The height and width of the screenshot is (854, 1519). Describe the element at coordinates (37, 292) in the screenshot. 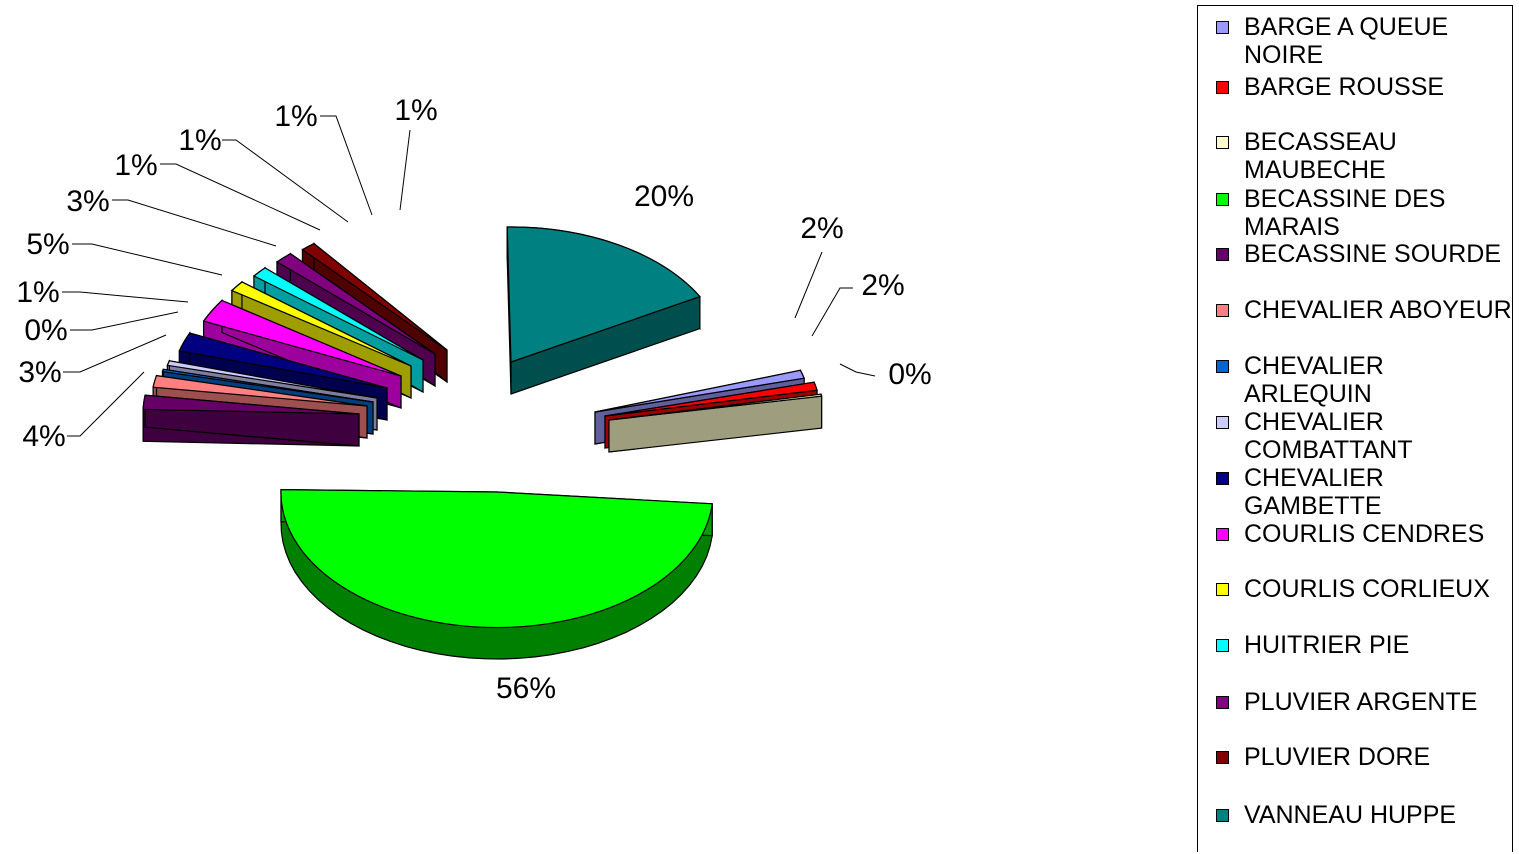

I see `data-label-8: 1%` at that location.